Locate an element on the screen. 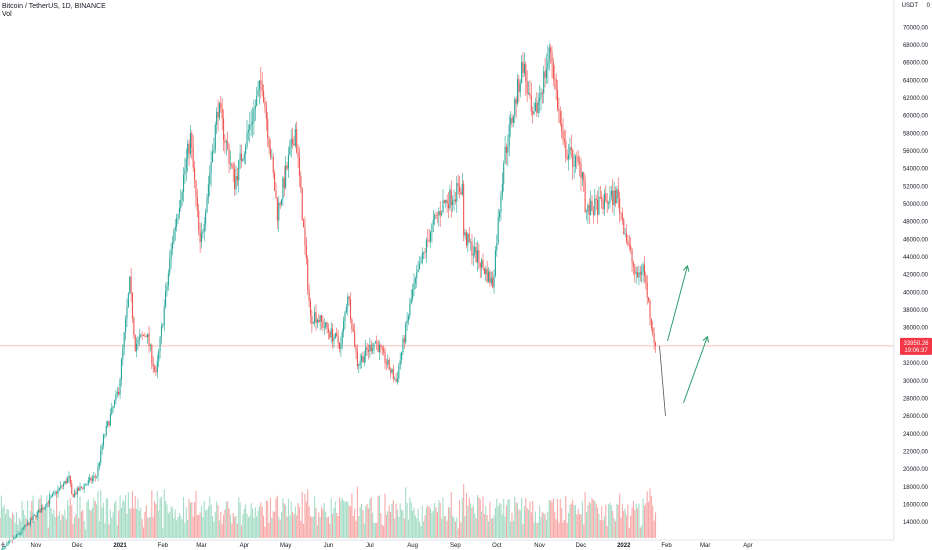 This screenshot has width=932, height=550. drawings is located at coordinates (684, 340).